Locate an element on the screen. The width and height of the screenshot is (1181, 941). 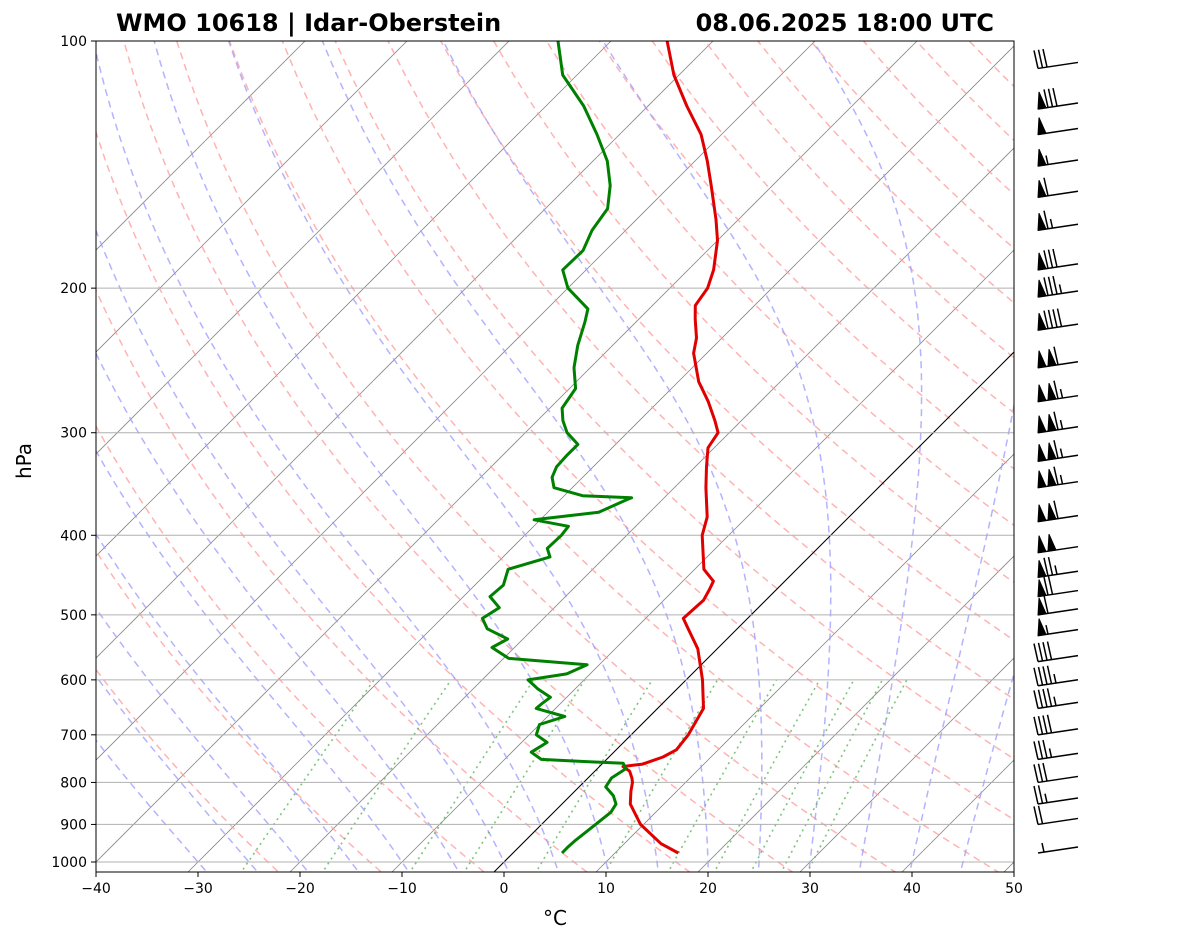
y-tick-label: 500 is located at coordinates (73, 616).